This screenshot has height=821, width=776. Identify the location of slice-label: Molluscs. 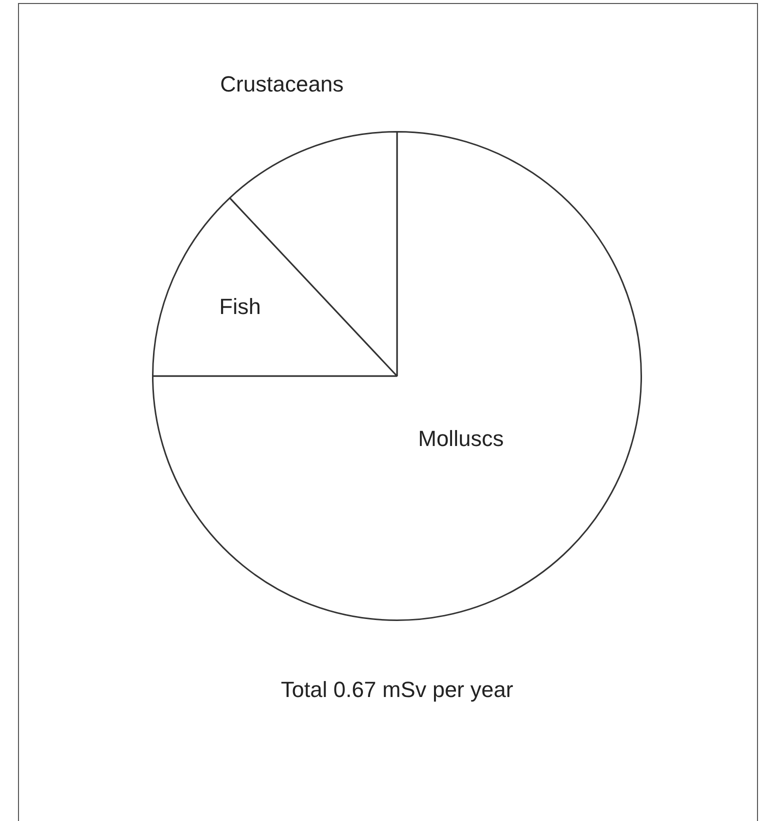
(461, 438).